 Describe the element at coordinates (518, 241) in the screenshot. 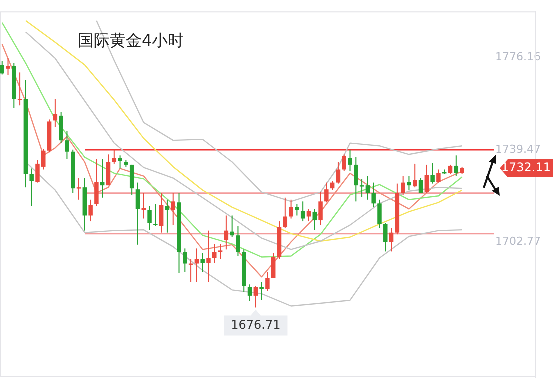

I see `y-tick-label: 1702.77` at that location.